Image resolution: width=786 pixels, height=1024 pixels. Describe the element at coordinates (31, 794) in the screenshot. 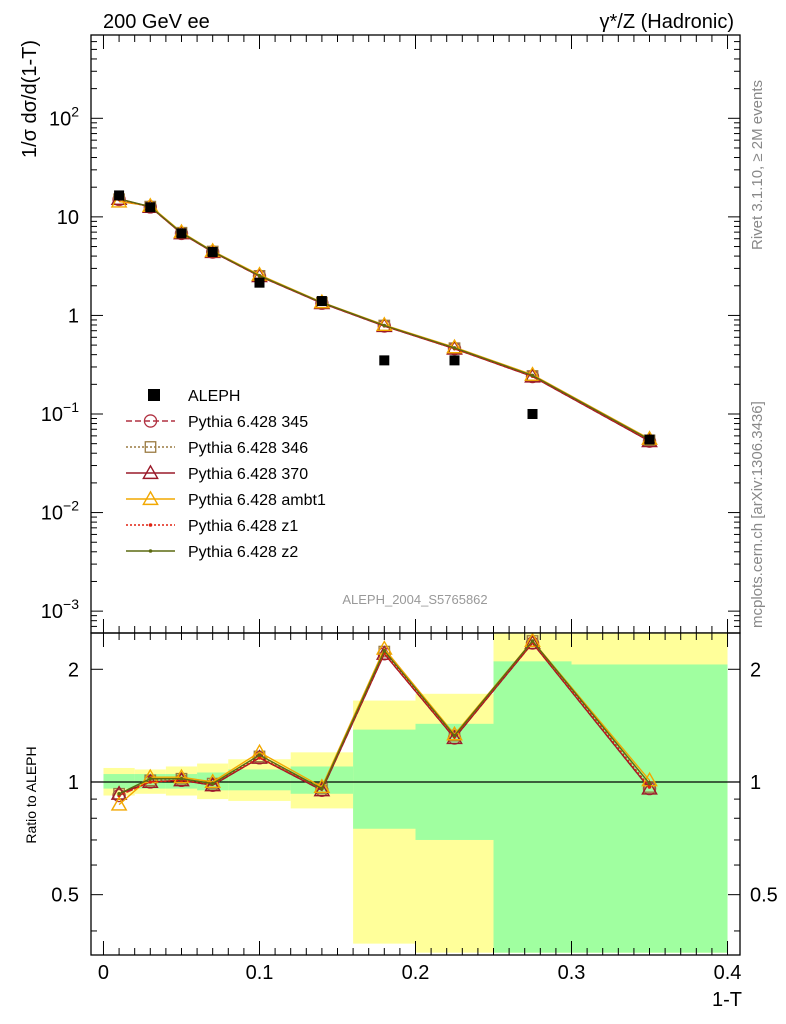

I see `ratio-ylabel: Ratio to ALEPH` at that location.